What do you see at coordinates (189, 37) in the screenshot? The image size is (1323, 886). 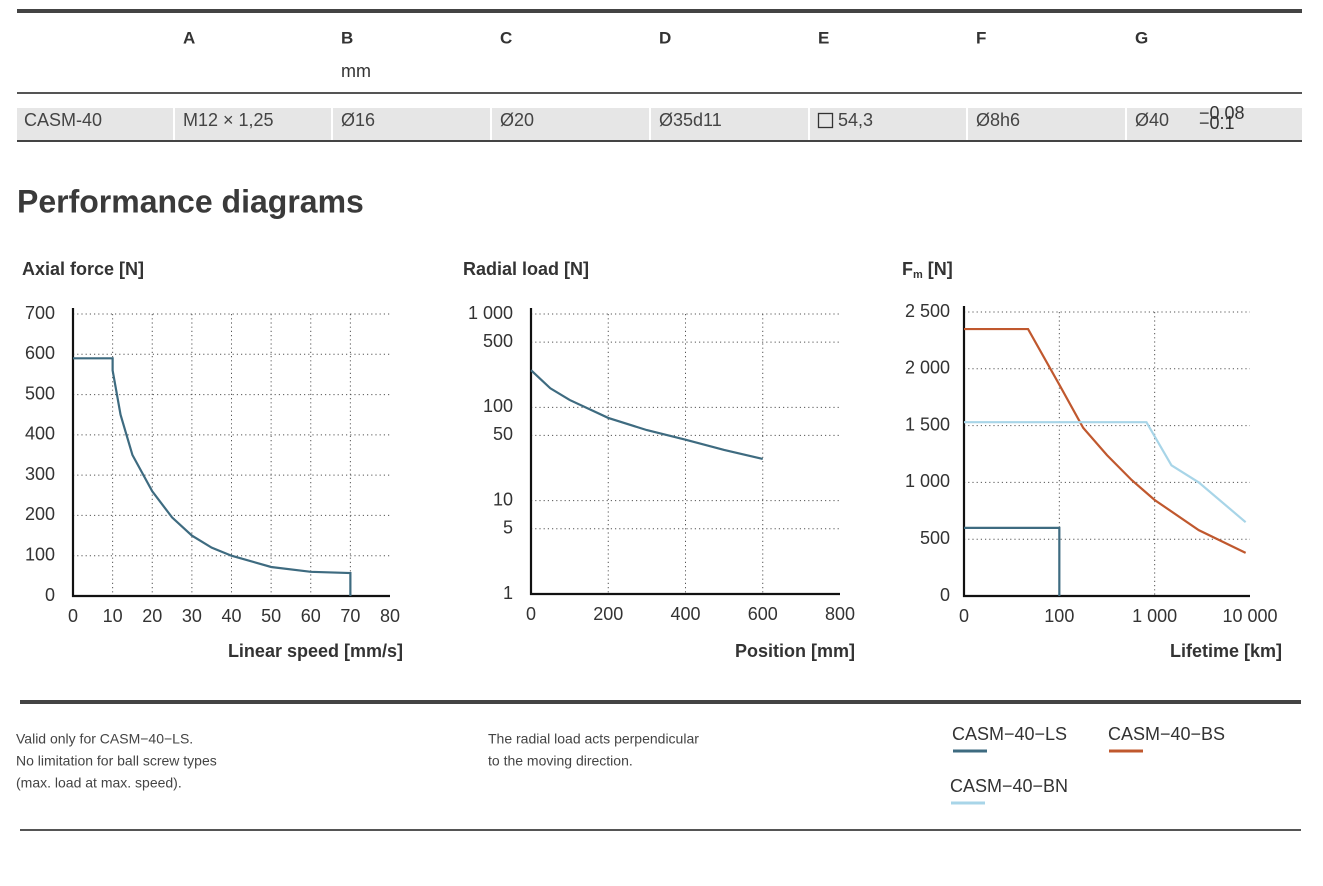 I see `column-header: A` at bounding box center [189, 37].